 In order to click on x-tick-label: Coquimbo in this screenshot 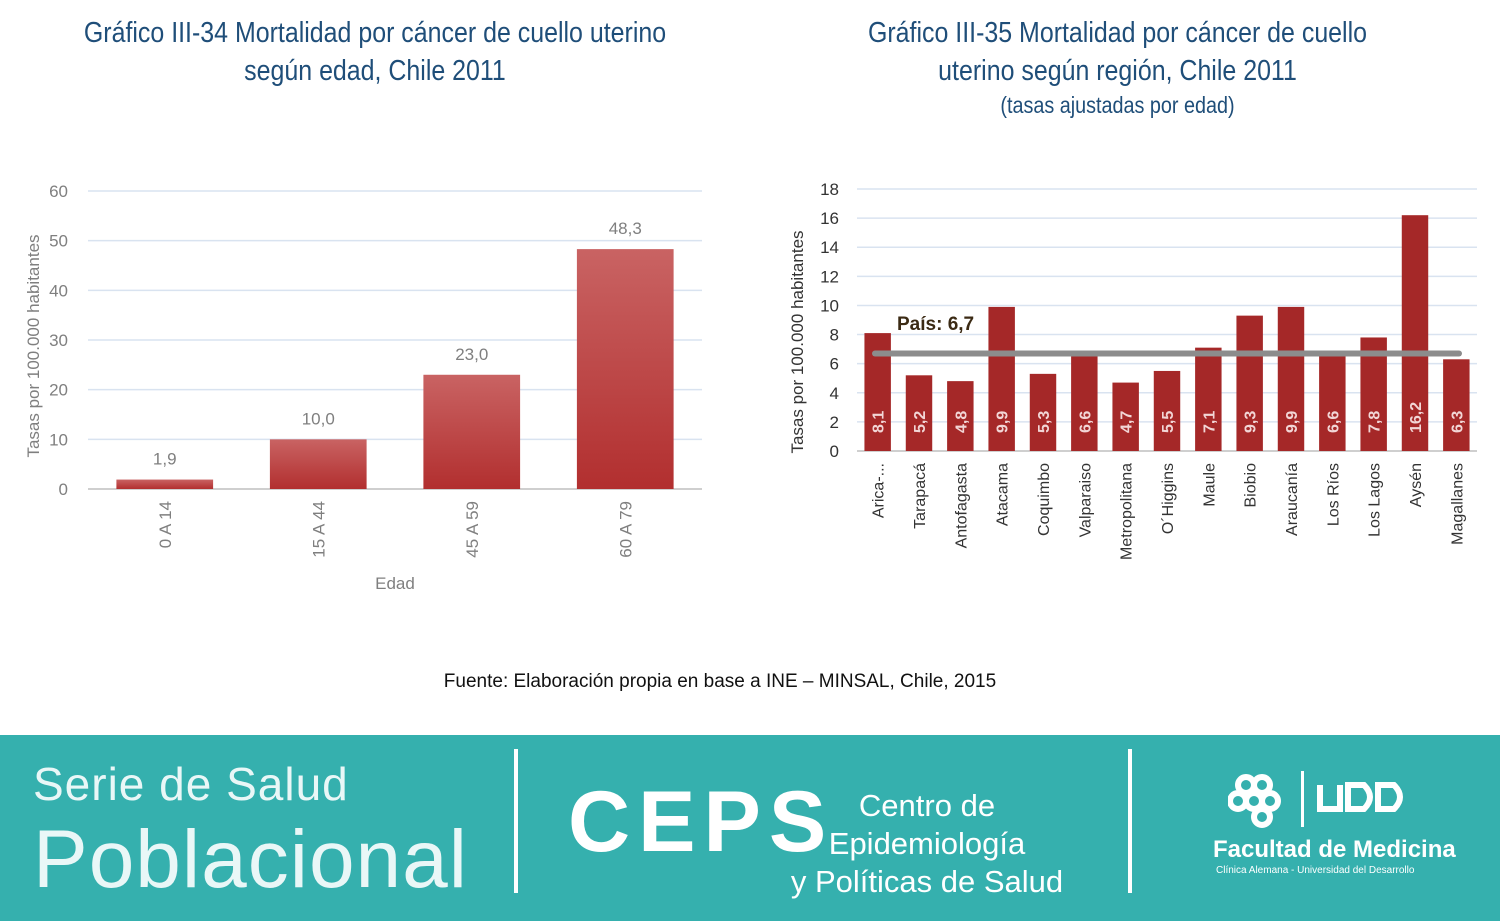, I will do `click(1044, 499)`.